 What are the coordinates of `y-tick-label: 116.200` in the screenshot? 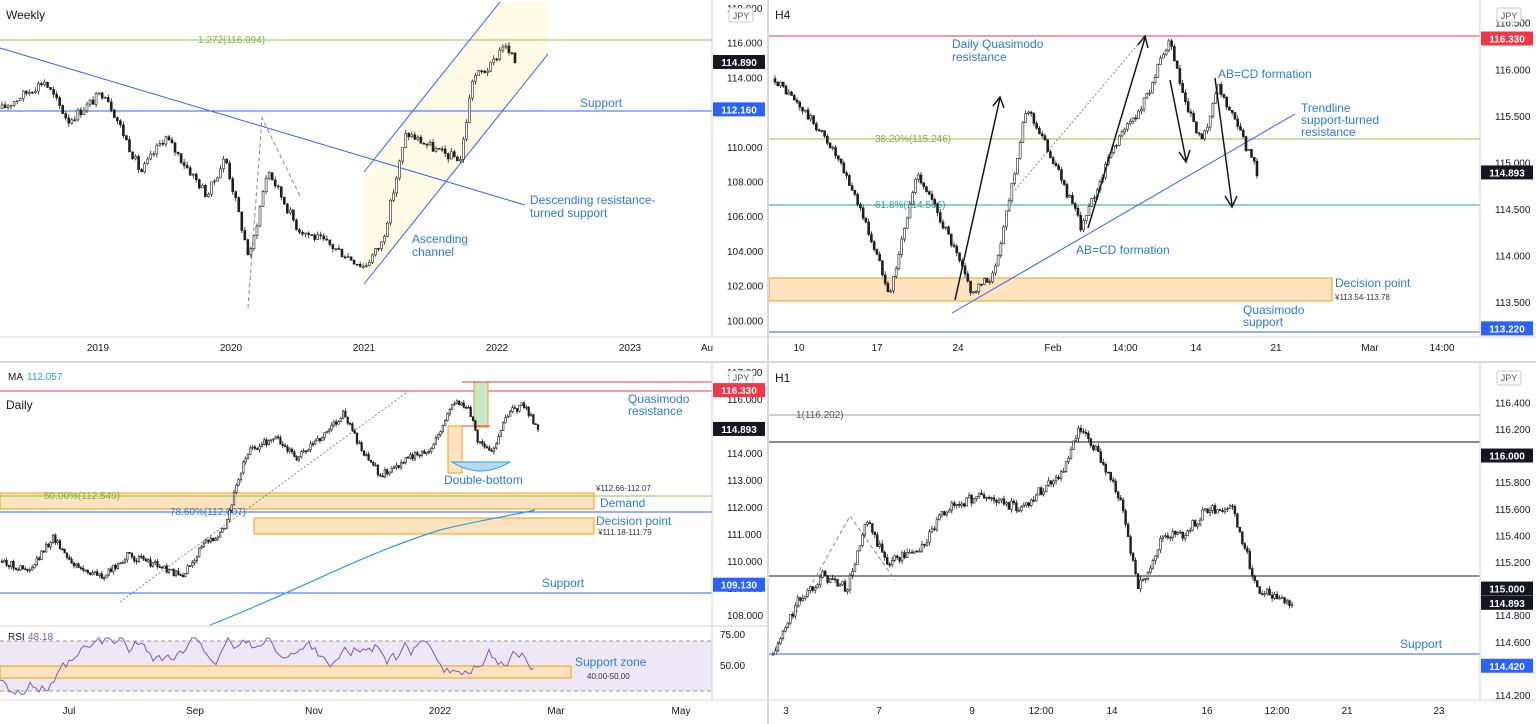 It's located at (1513, 430).